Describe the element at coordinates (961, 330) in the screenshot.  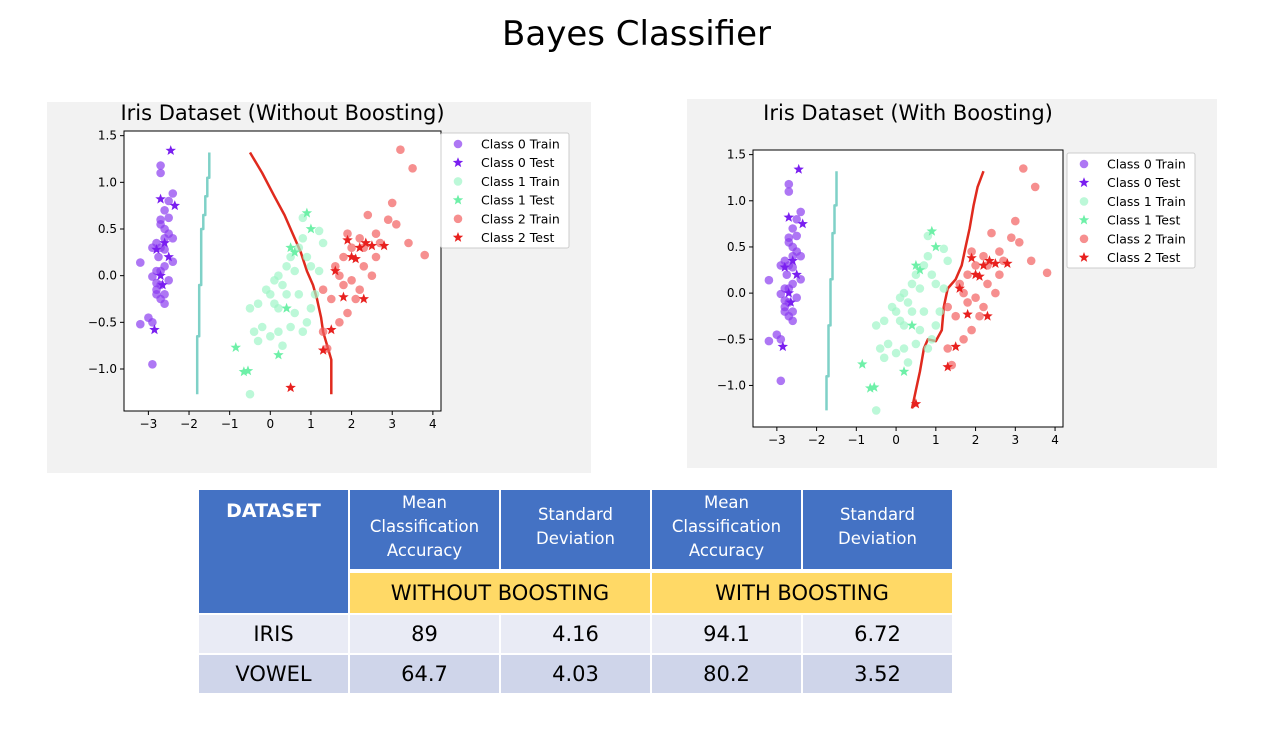
I see `series-class-2-test` at that location.